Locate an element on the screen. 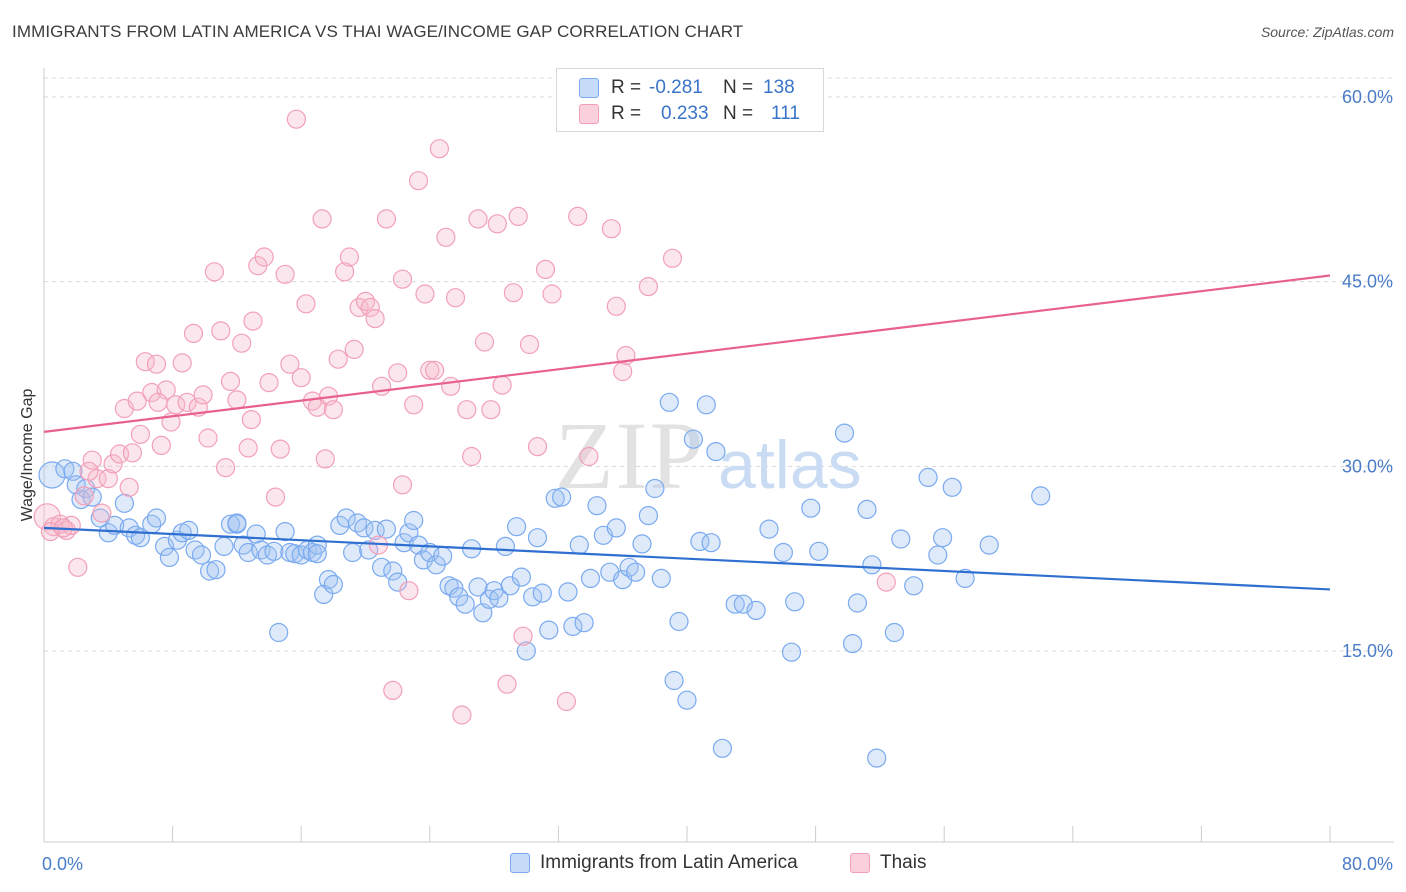 Image resolution: width=1406 pixels, height=892 pixels. x-tick-label-max: 80.0% is located at coordinates (1367, 864).